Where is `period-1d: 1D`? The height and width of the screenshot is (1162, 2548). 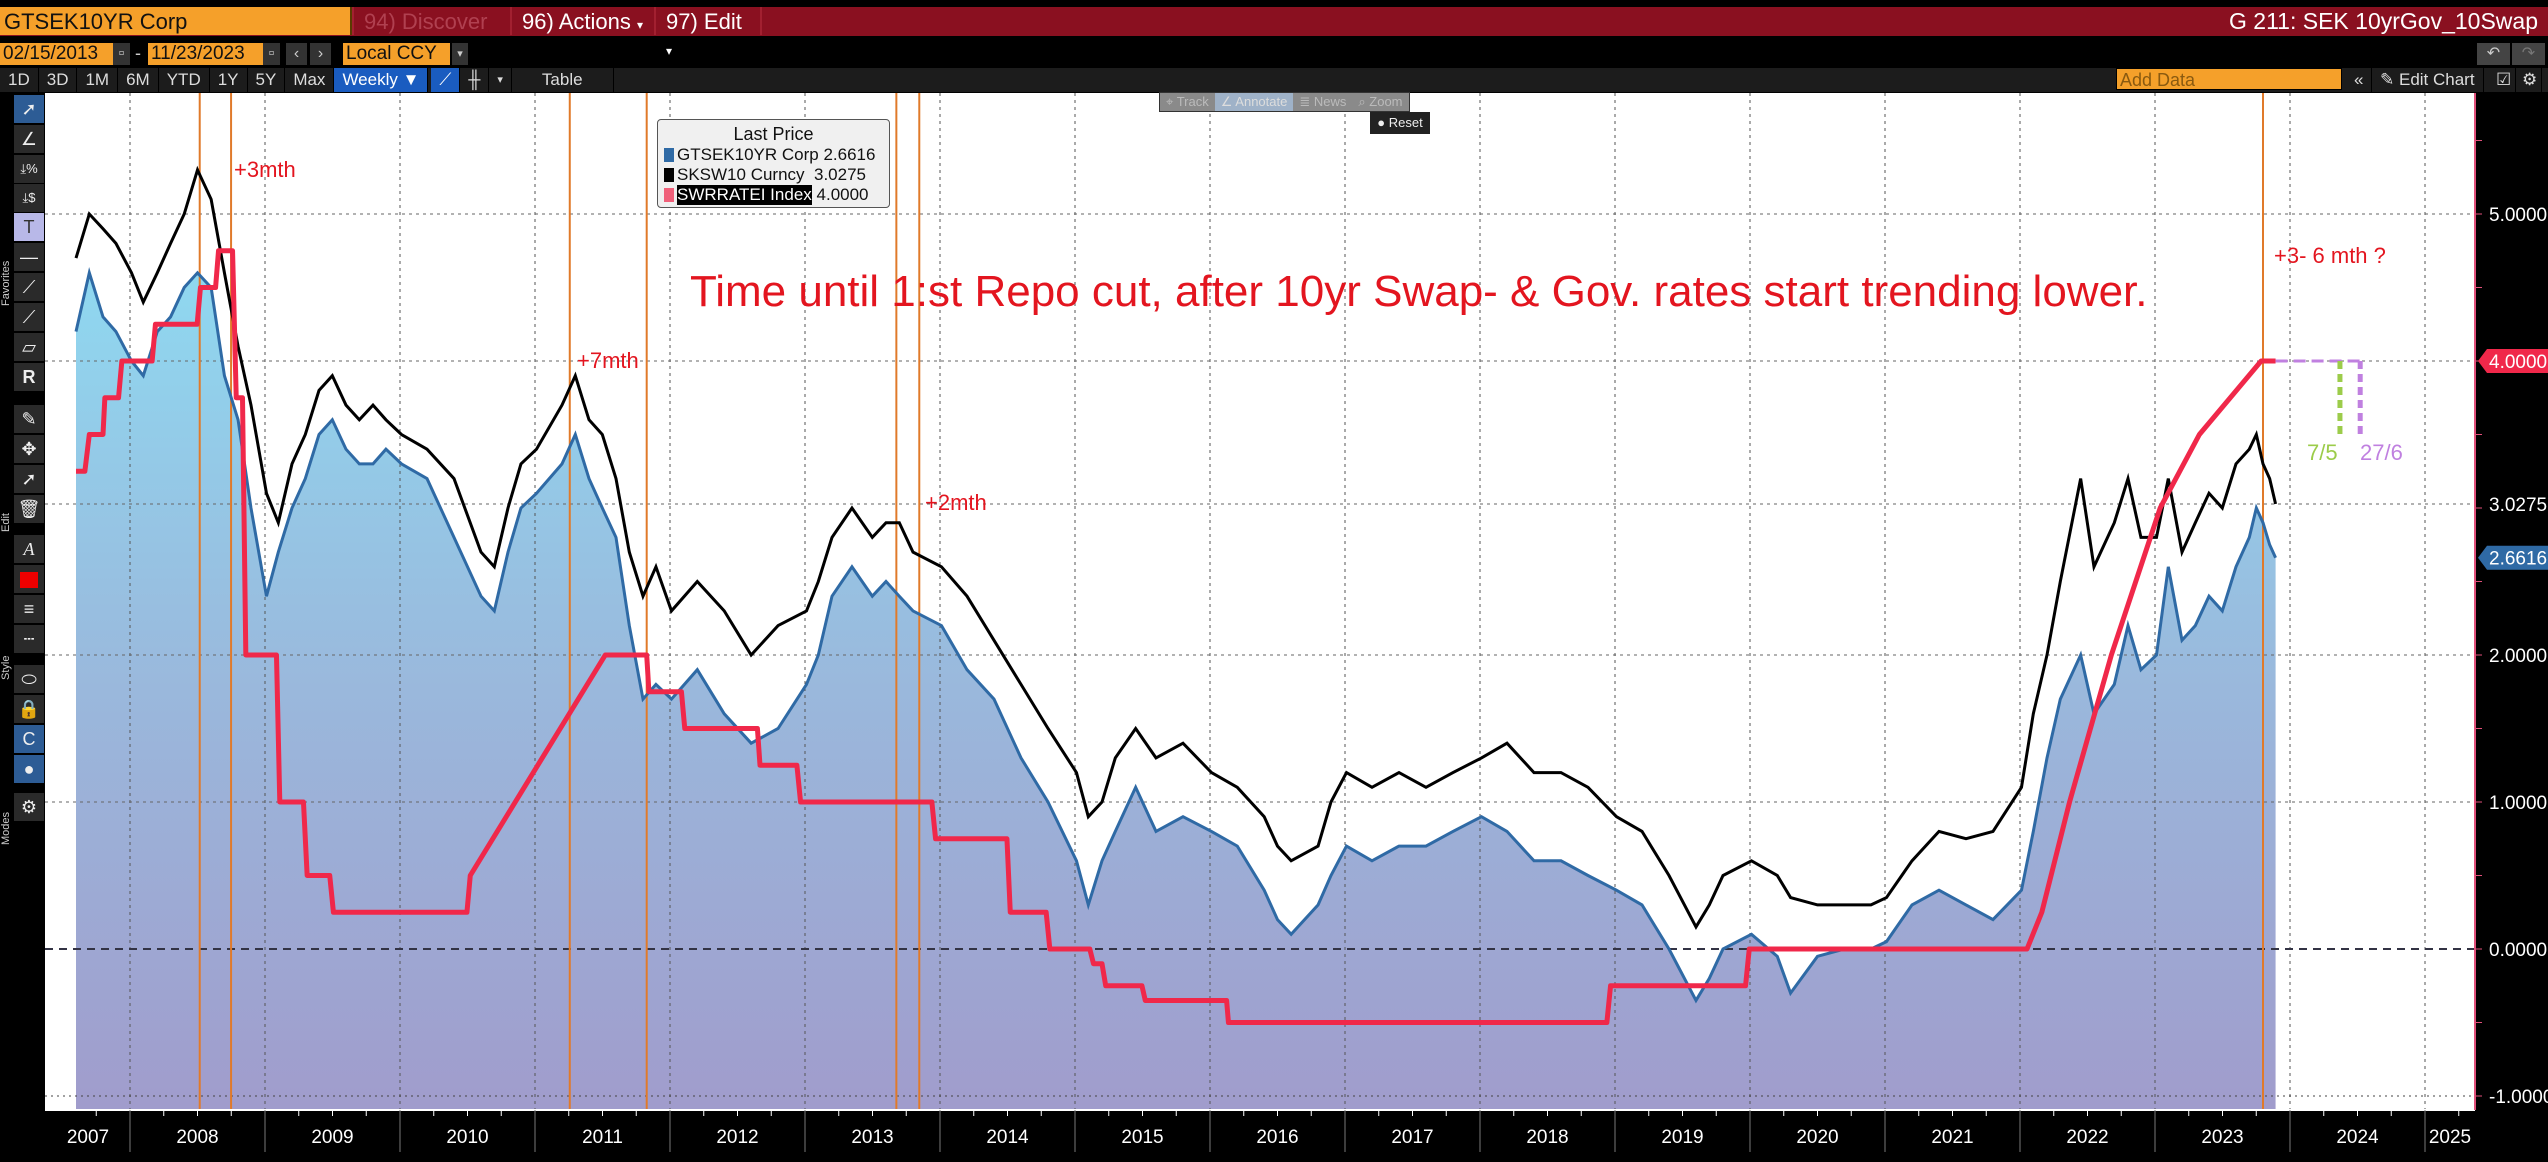 period-1d: 1D is located at coordinates (19, 80).